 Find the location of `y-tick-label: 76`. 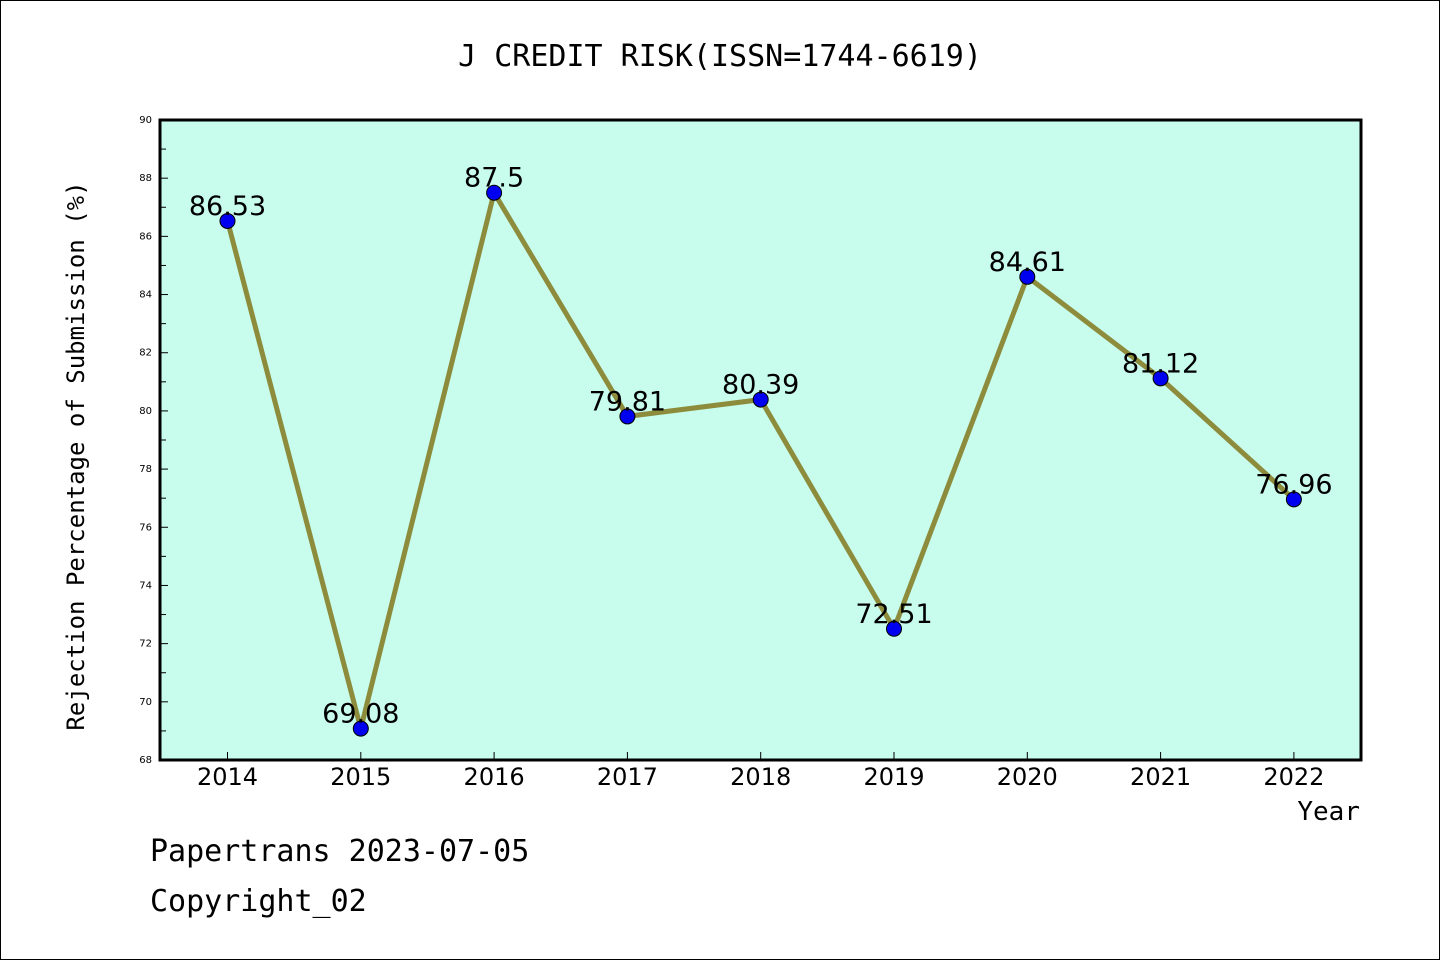

y-tick-label: 76 is located at coordinates (145, 527).